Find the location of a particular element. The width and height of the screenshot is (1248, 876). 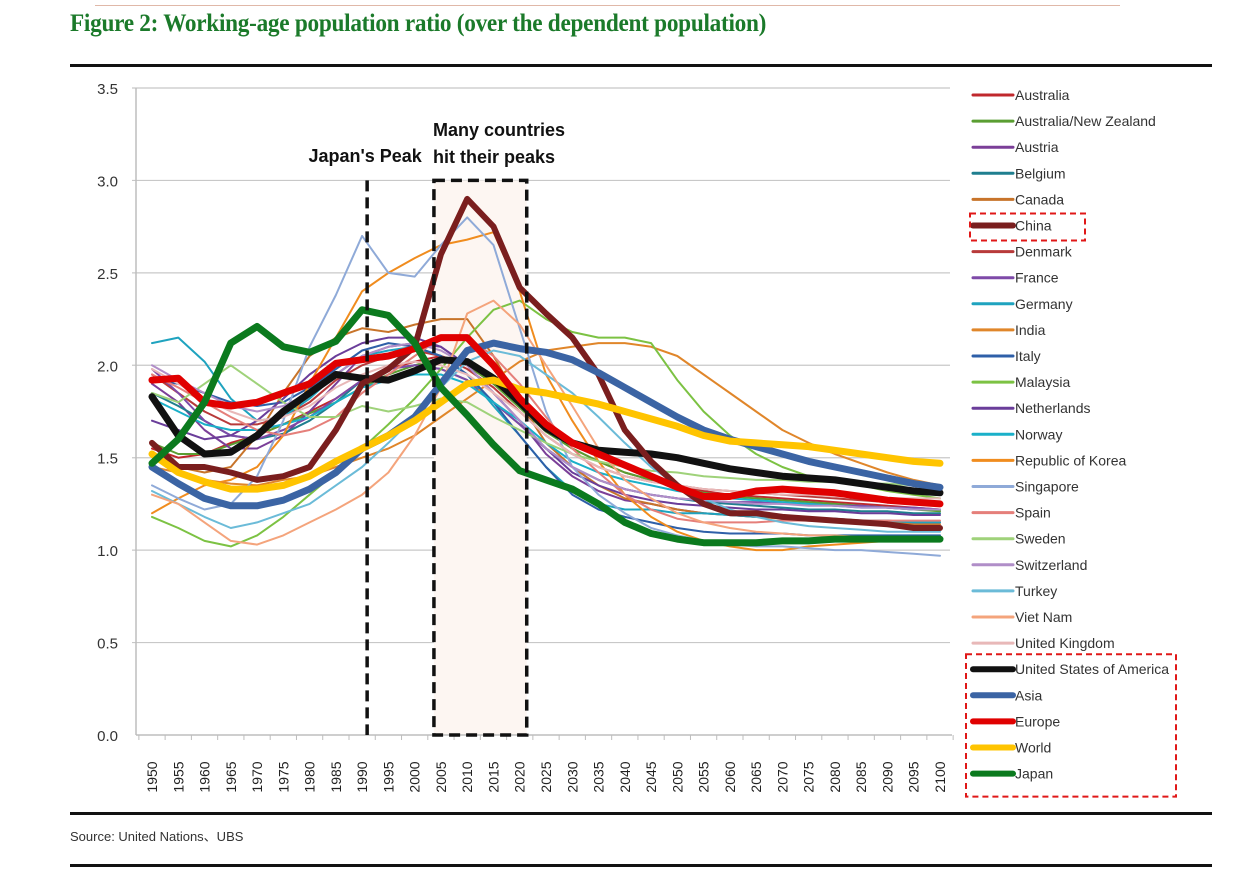

many-countries-label-line2: hit their peaks is located at coordinates (494, 157).